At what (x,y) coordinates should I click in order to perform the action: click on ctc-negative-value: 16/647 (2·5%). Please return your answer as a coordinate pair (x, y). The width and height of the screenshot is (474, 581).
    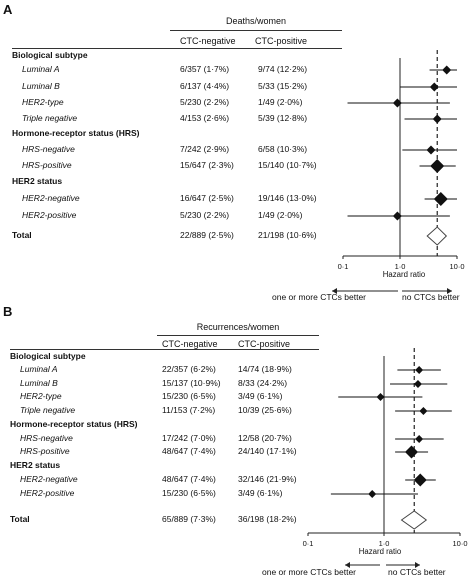
    Looking at the image, I should click on (207, 198).